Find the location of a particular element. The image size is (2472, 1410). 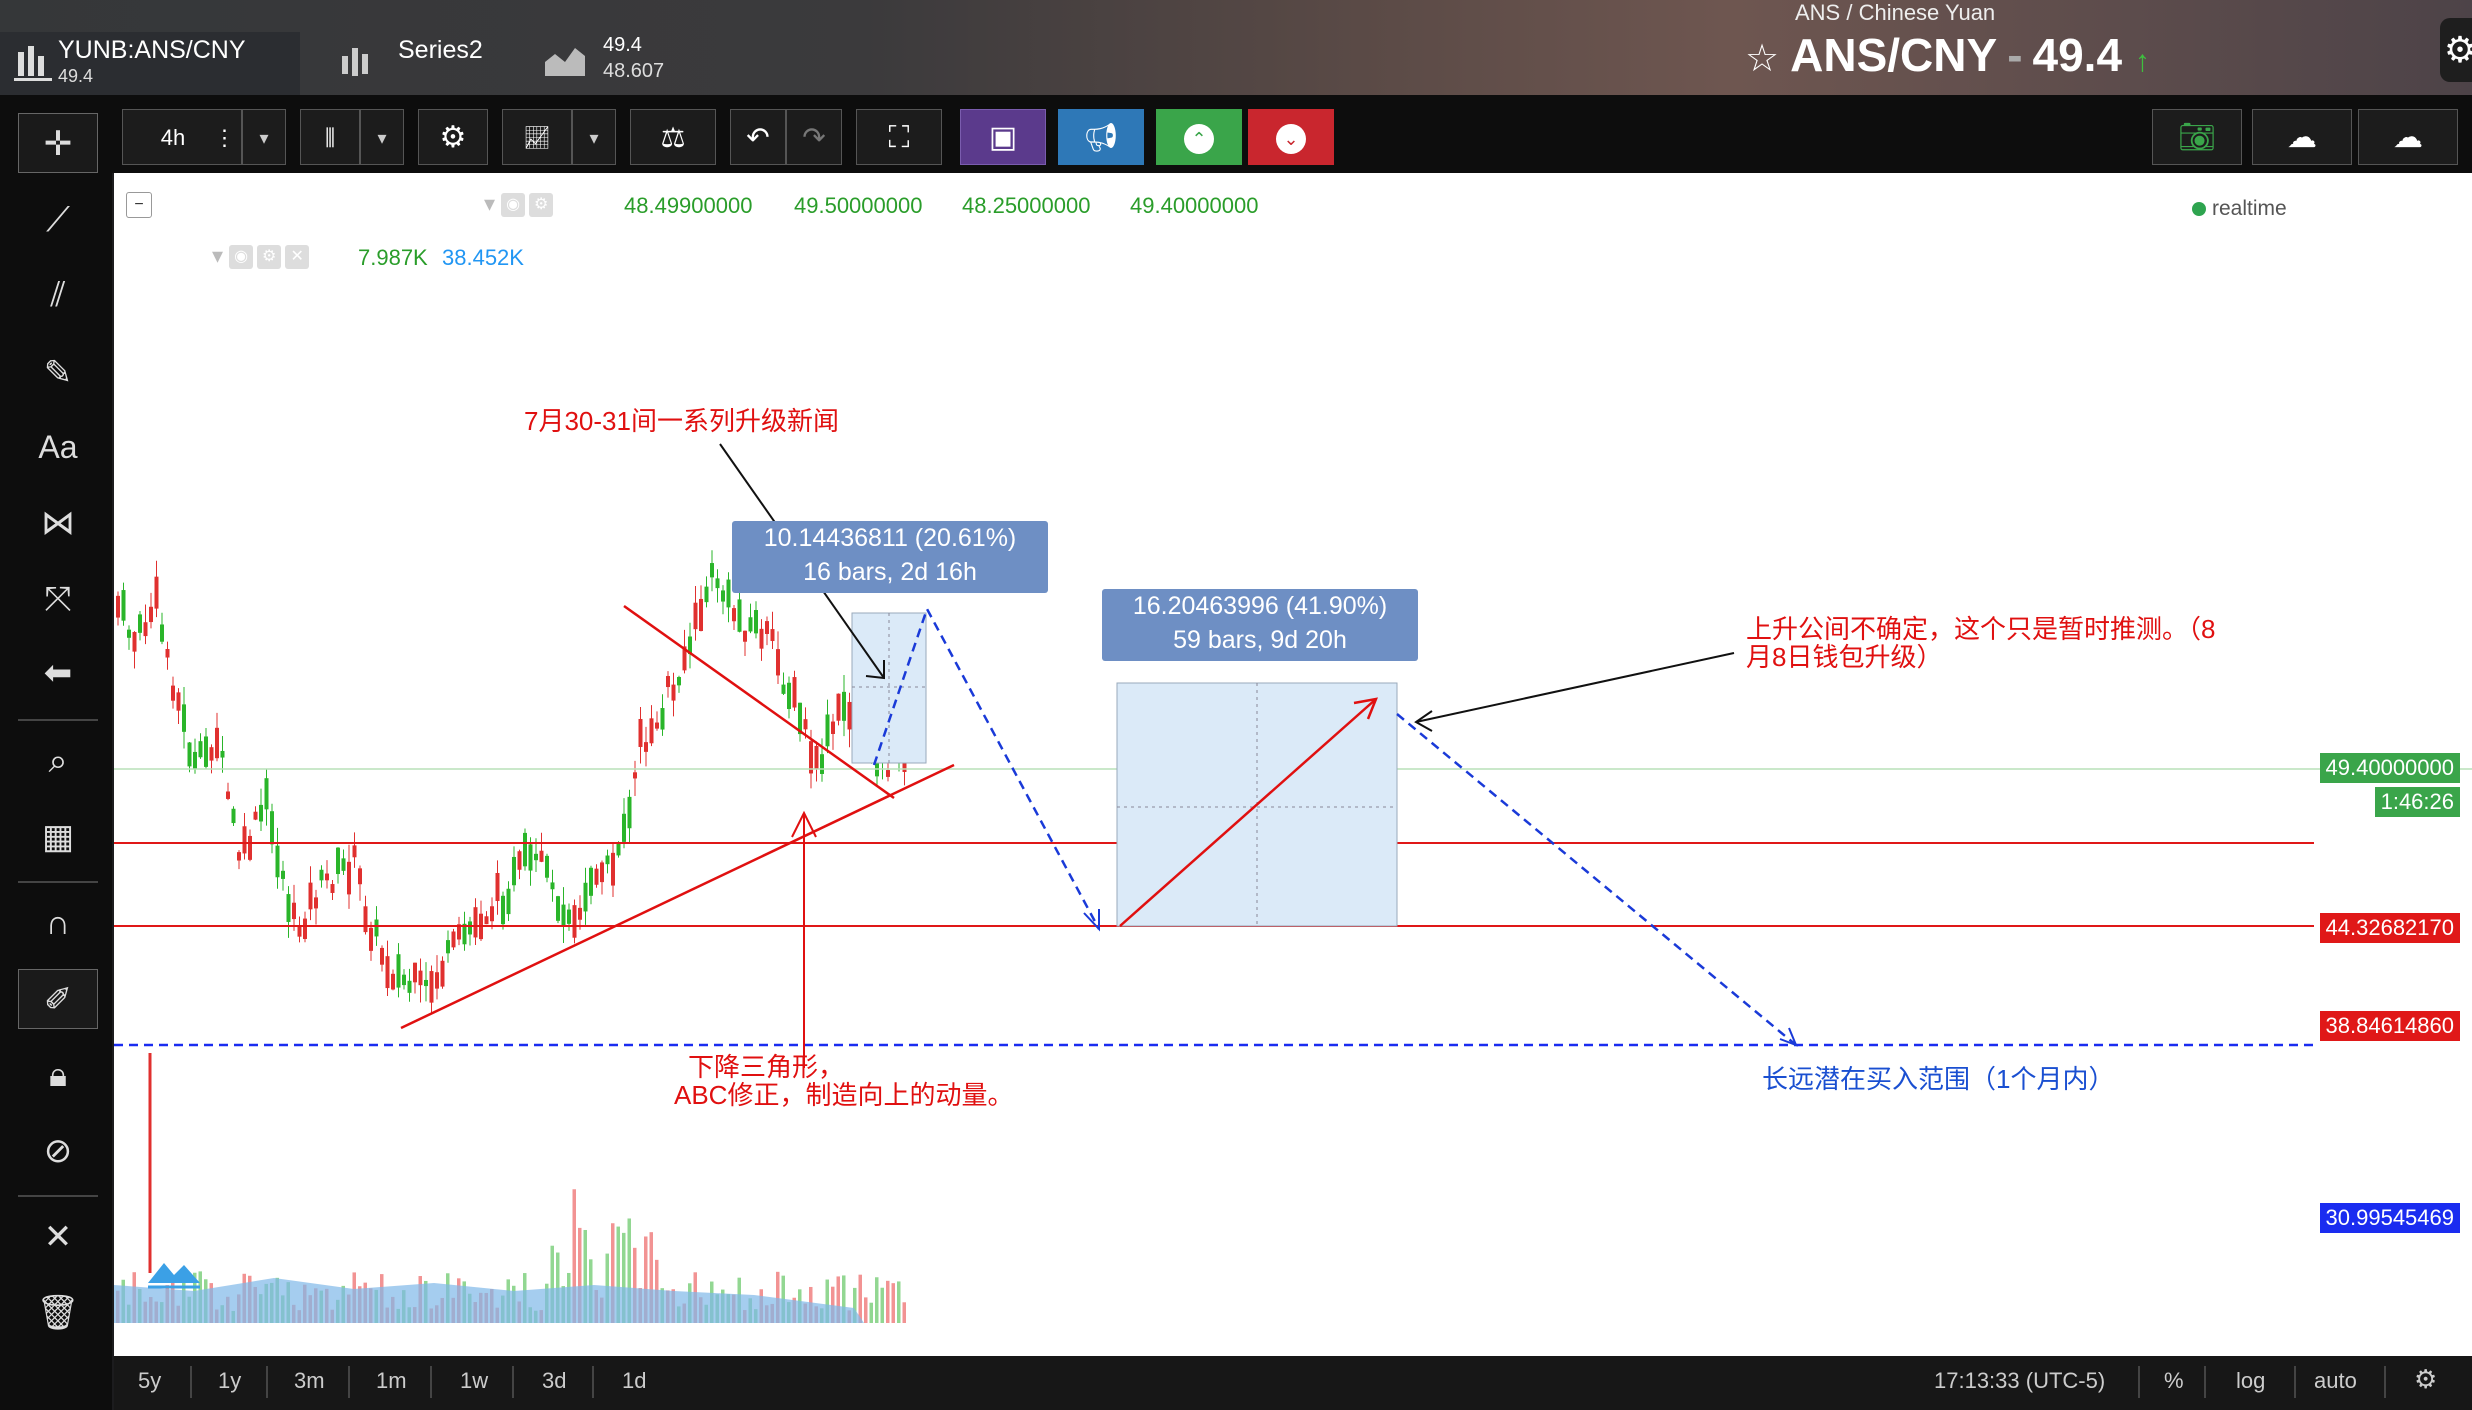

range-3d: 3d is located at coordinates (554, 1380).